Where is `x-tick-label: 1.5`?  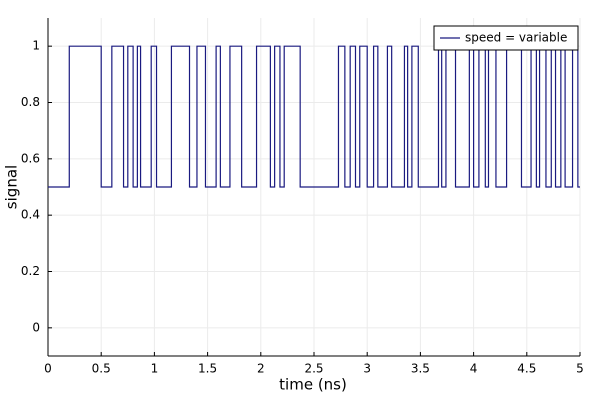 x-tick-label: 1.5 is located at coordinates (207, 369).